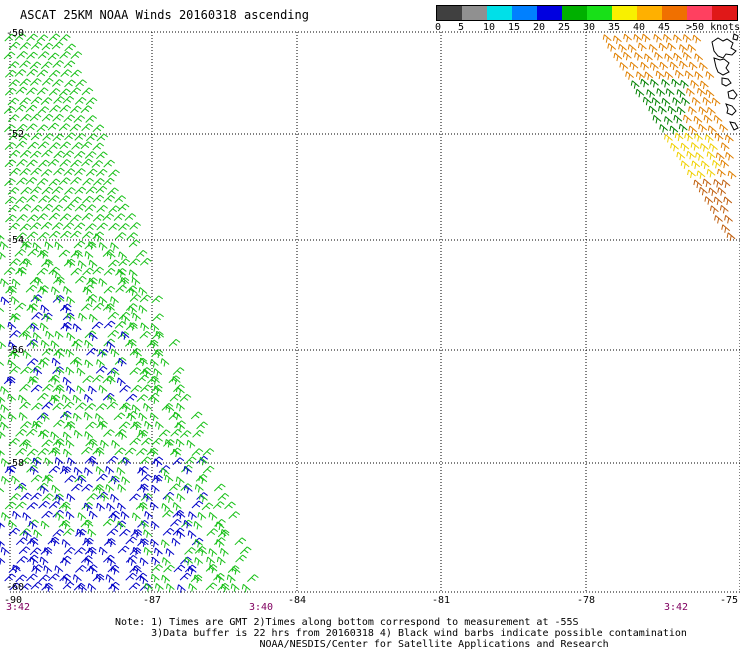 This screenshot has height=650, width=740. I want to click on time-label: 3:40, so click(261, 607).